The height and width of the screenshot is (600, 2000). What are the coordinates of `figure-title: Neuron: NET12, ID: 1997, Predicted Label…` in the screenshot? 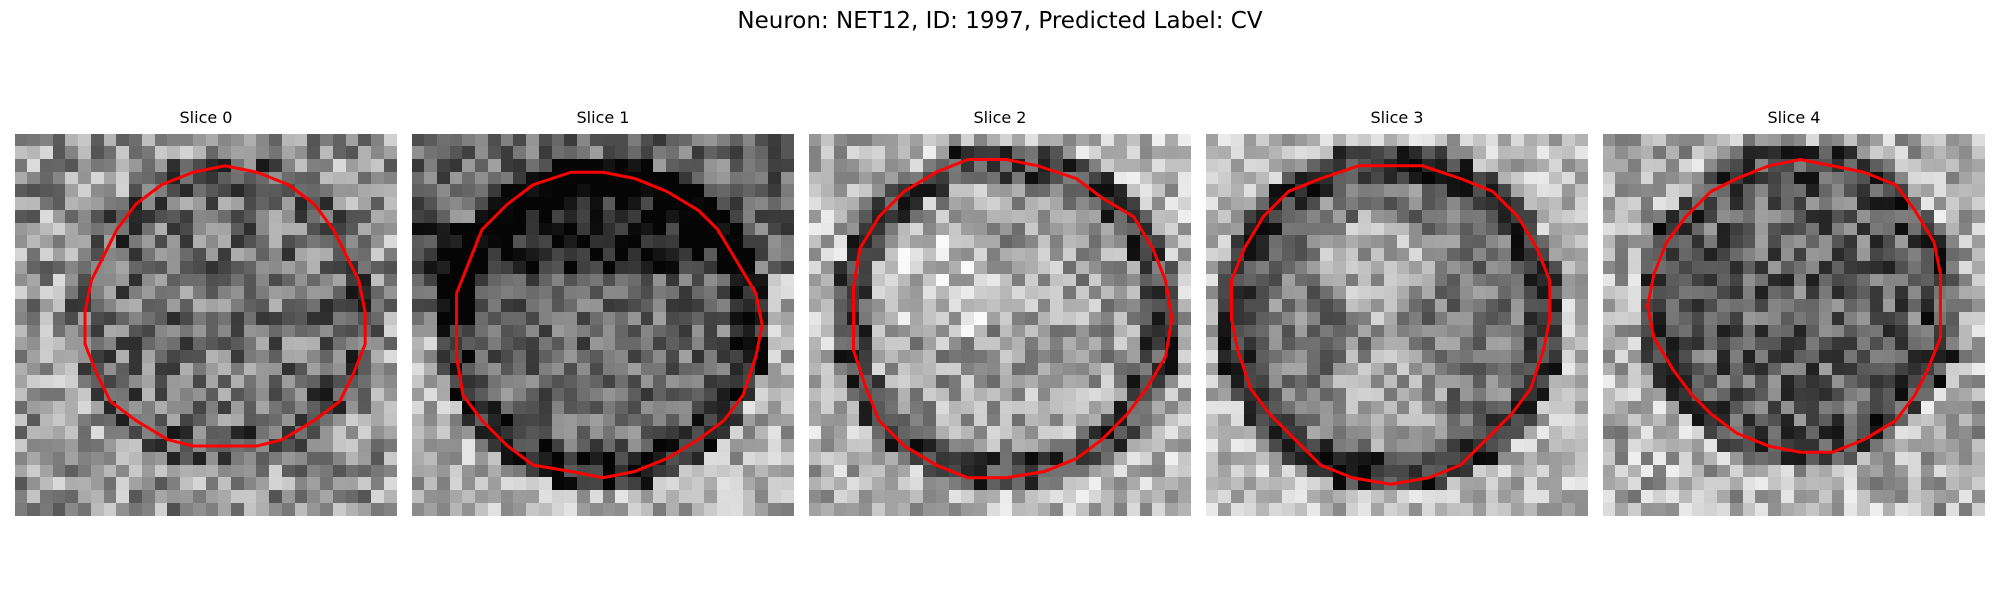 It's located at (1000, 21).